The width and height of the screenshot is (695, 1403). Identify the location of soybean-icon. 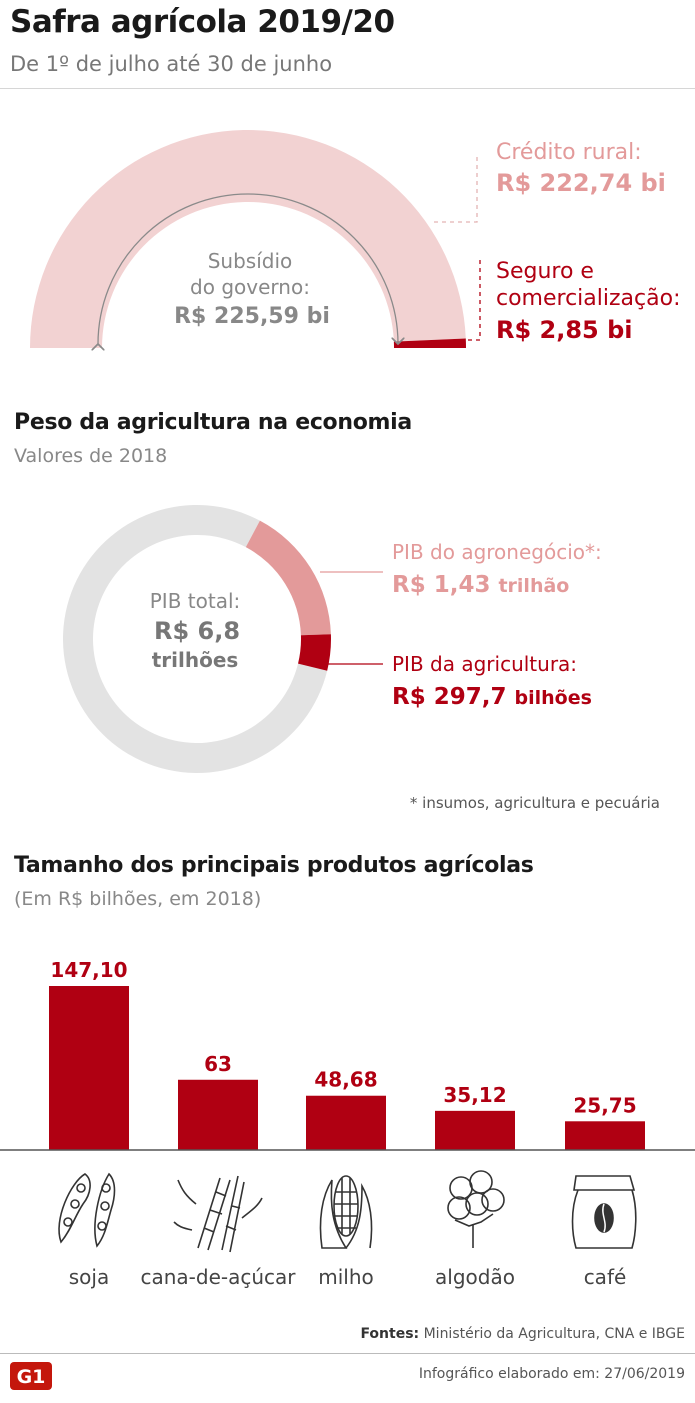
(87, 1210).